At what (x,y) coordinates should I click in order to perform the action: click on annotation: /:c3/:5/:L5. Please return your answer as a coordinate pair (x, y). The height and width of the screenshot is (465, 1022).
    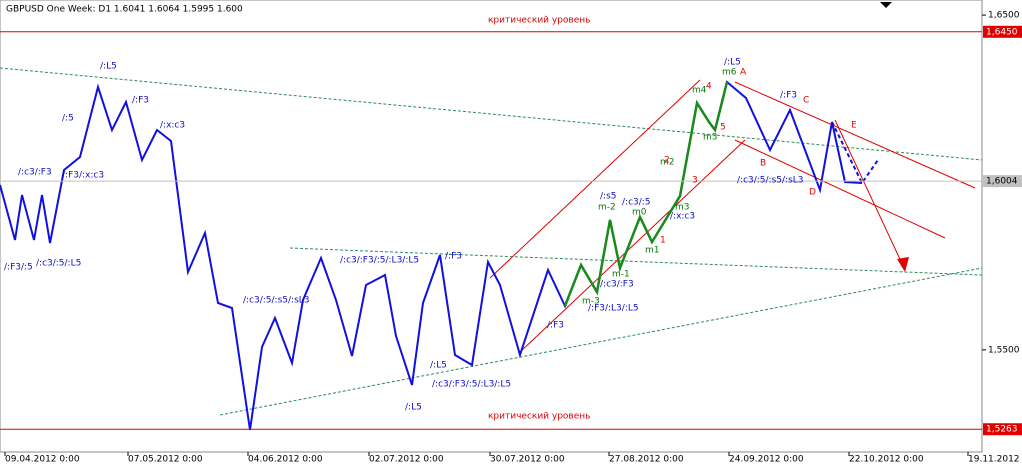
    Looking at the image, I should click on (58, 264).